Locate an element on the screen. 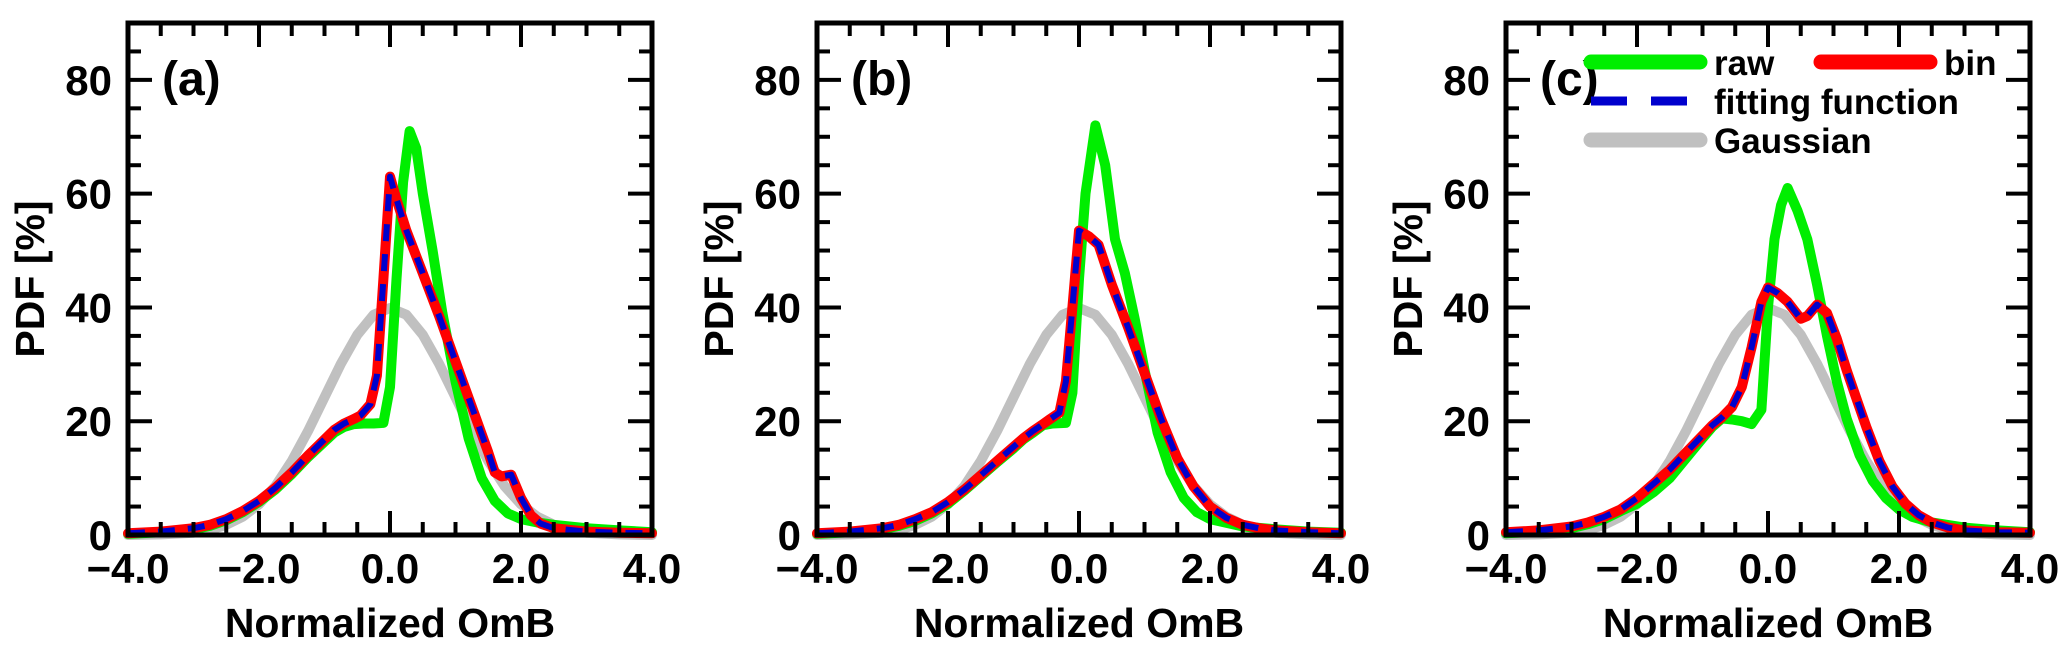 The image size is (2067, 659). legend-label-bin: bin is located at coordinates (1970, 63).